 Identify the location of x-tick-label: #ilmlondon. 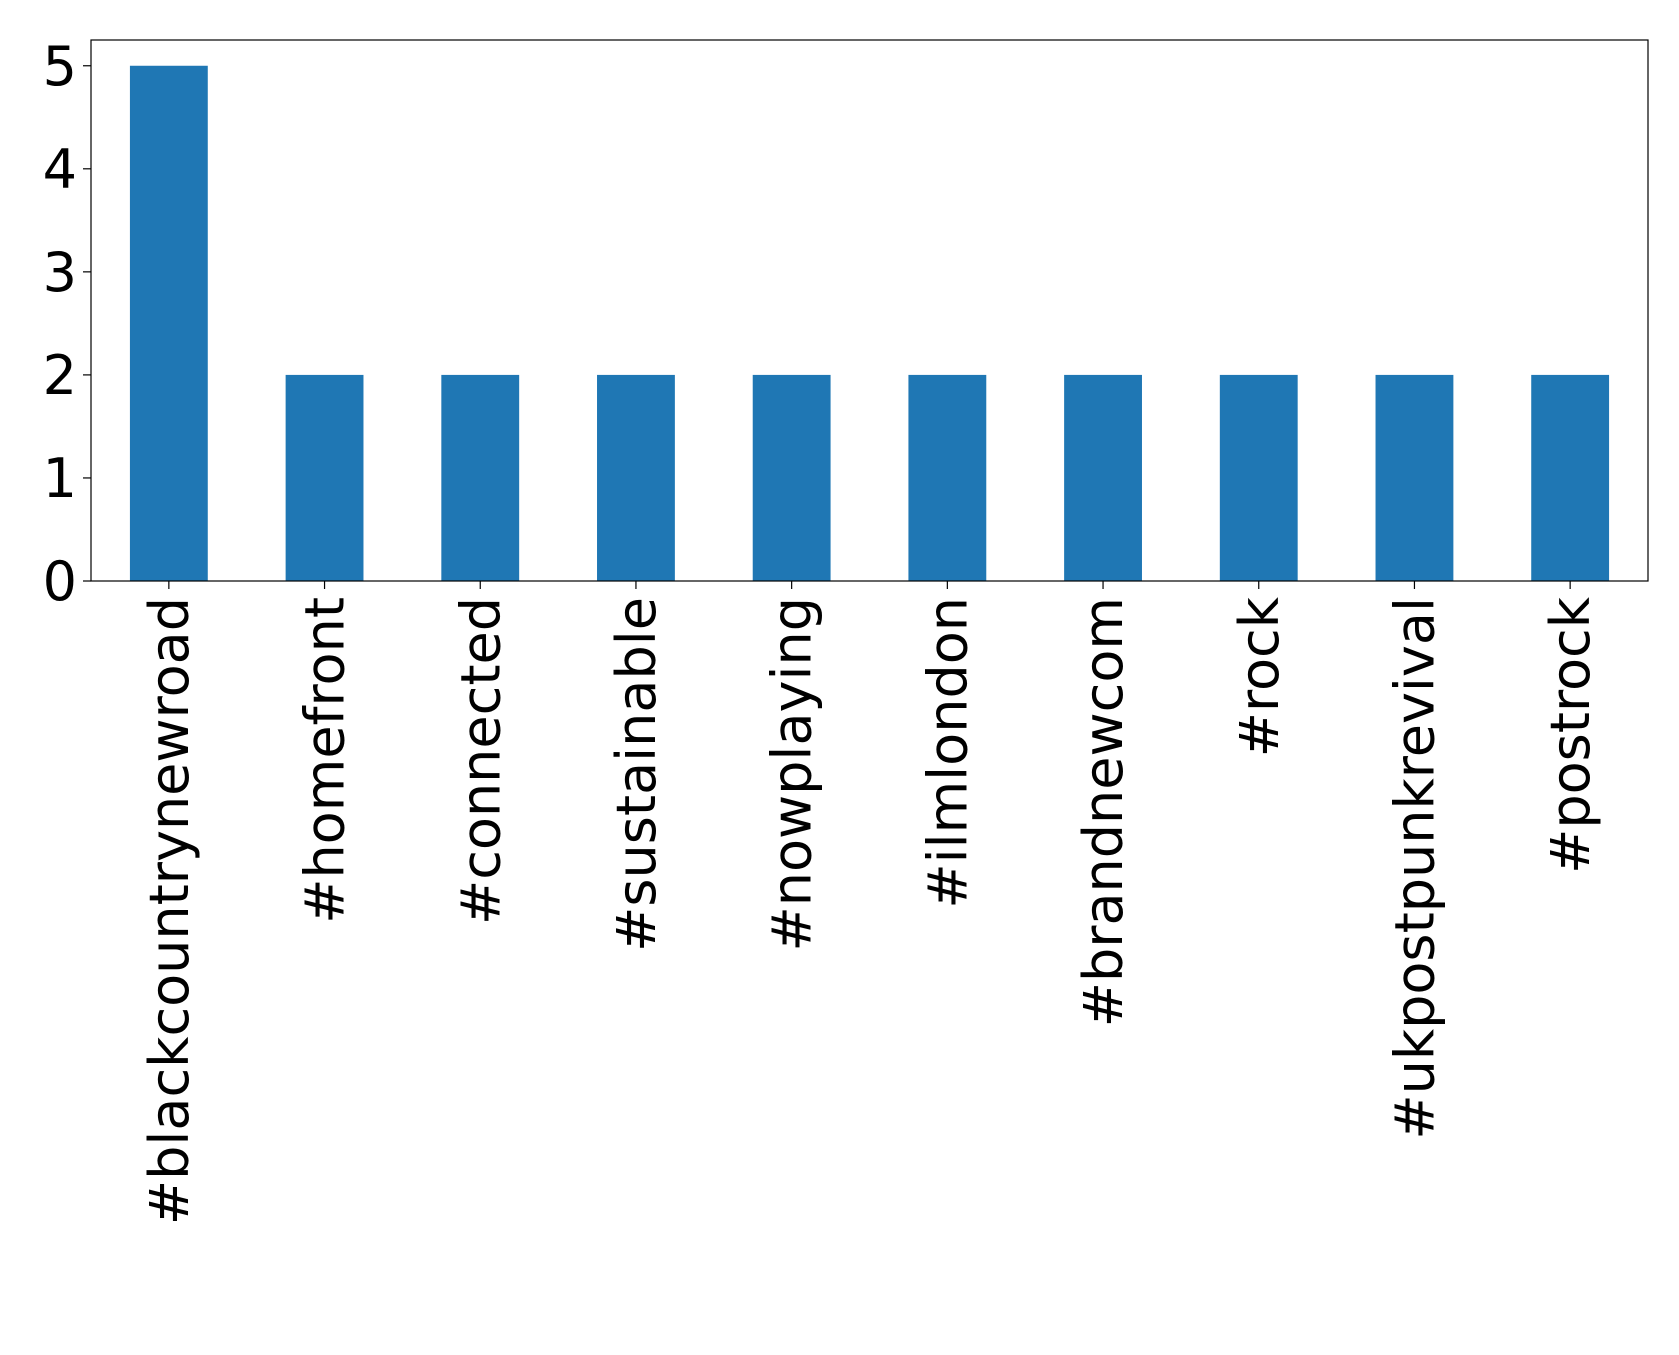
(947, 753).